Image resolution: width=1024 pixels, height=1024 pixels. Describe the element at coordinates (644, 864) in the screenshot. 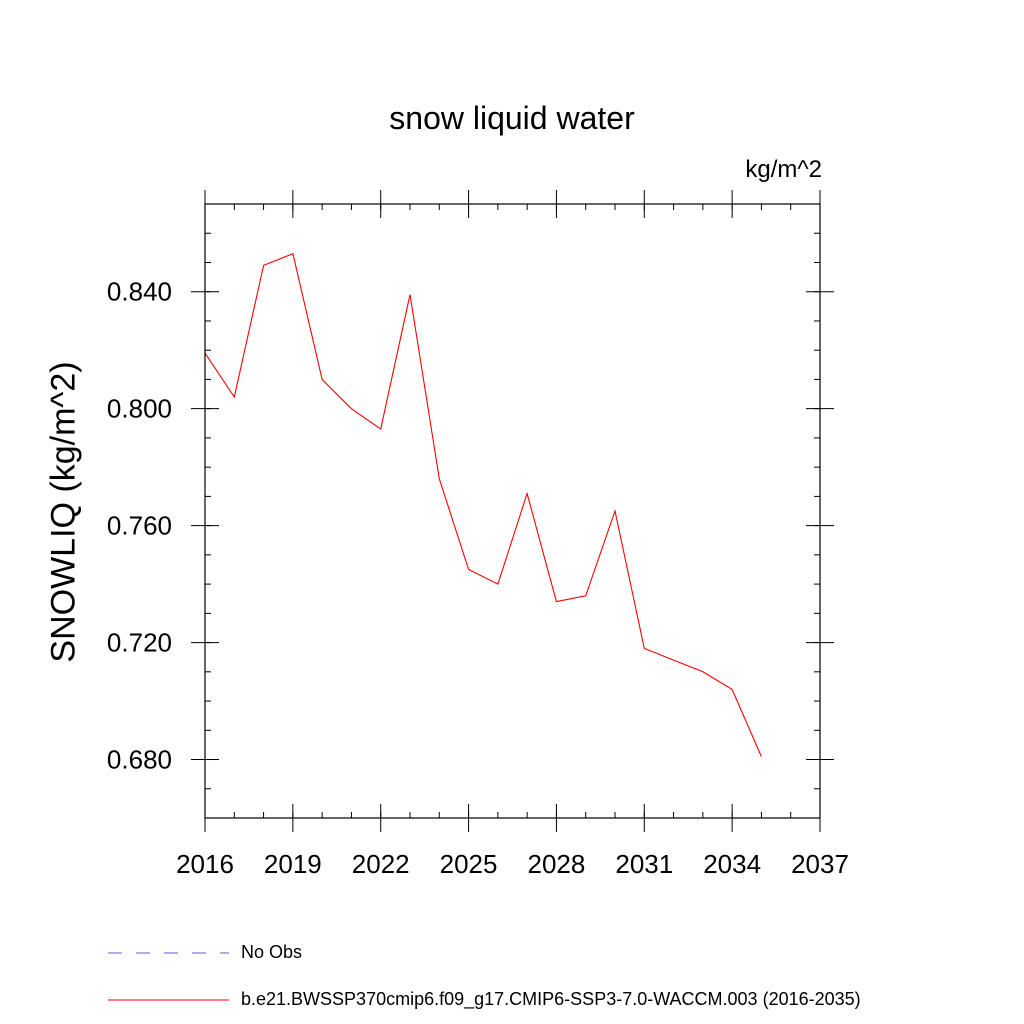

I see `x-tick-label: 2031` at that location.